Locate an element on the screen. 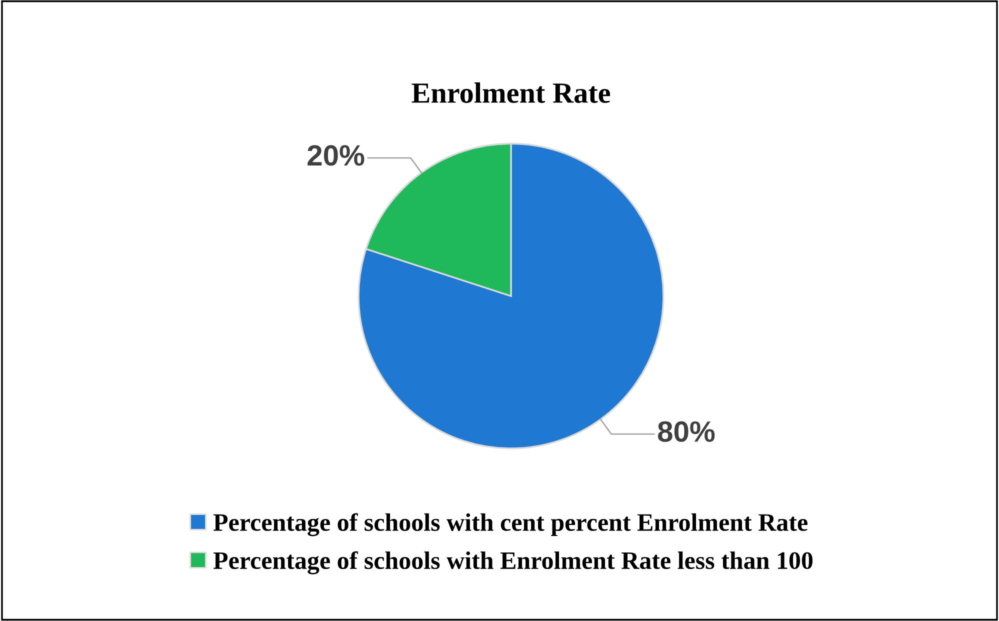 This screenshot has height=621, width=999. data-label: 20% is located at coordinates (336, 155).